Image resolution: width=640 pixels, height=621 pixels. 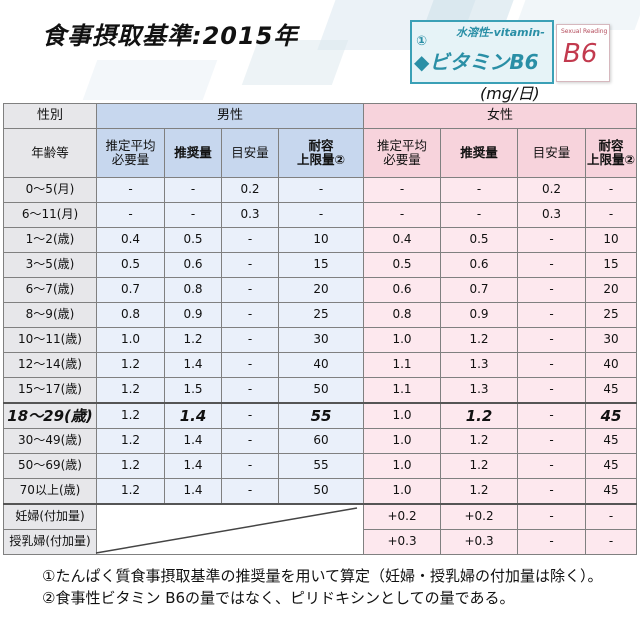 I want to click on footnote-1: ①たんぱく質食事摂取基準の推奨量を用いて算定（妊婦・授乳婦の付加量は除く）。, so click(x=322, y=576).